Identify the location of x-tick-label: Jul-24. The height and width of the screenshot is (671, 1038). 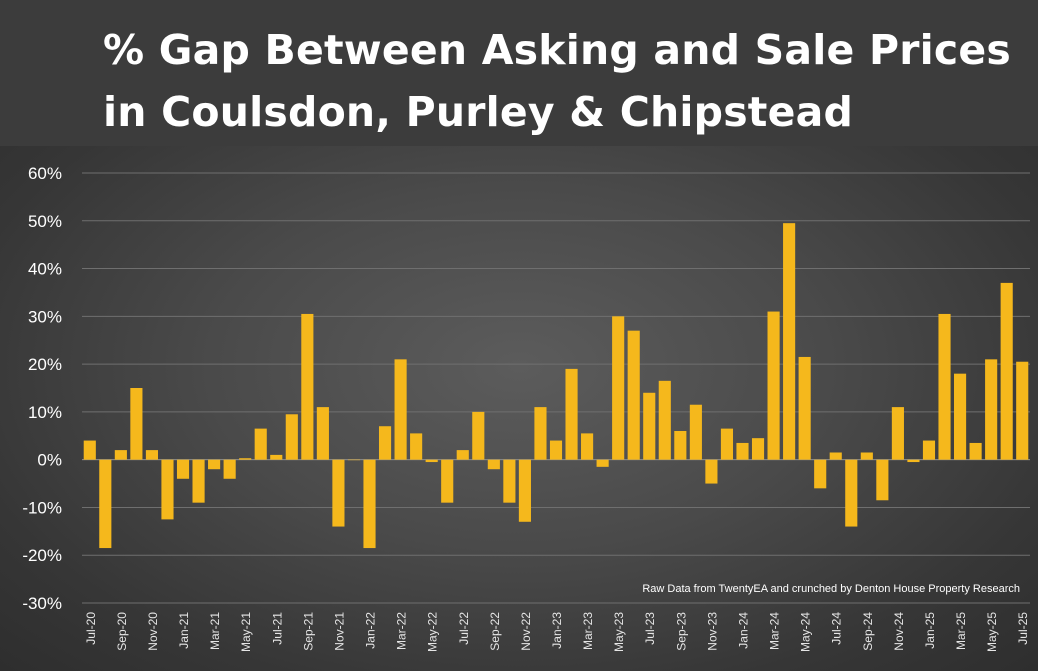
(837, 628).